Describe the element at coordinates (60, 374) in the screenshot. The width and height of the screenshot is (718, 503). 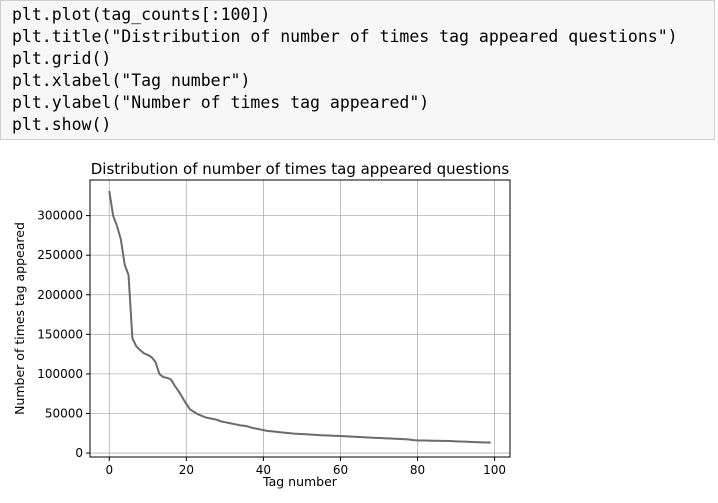
I see `y-tick-label: 100000` at that location.